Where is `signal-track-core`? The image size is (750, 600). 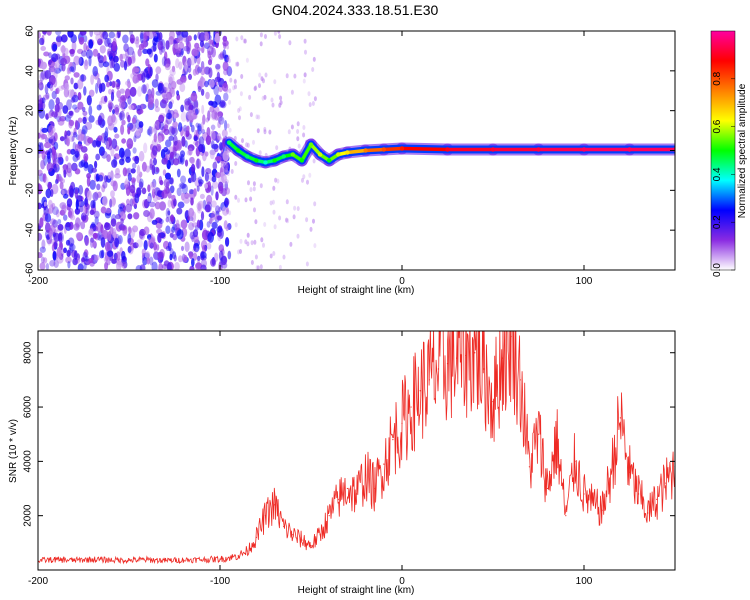
signal-track-core is located at coordinates (356, 151).